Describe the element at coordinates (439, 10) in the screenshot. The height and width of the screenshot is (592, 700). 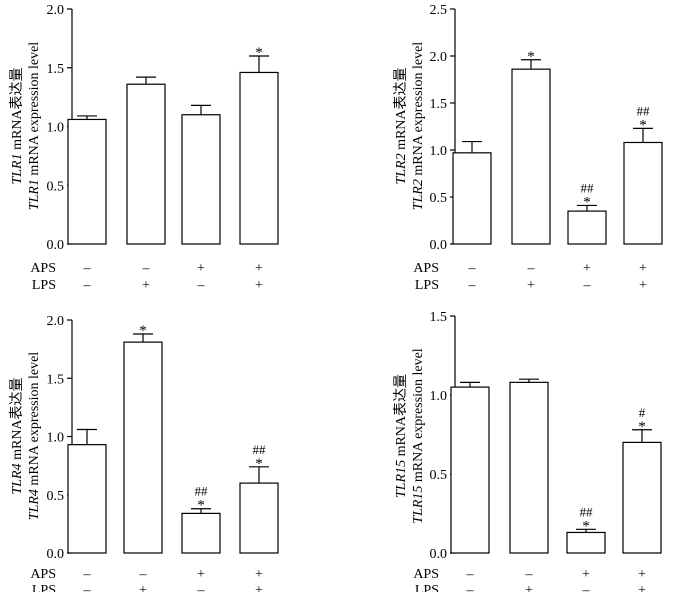
I see `y-tick-label: 2.5` at that location.